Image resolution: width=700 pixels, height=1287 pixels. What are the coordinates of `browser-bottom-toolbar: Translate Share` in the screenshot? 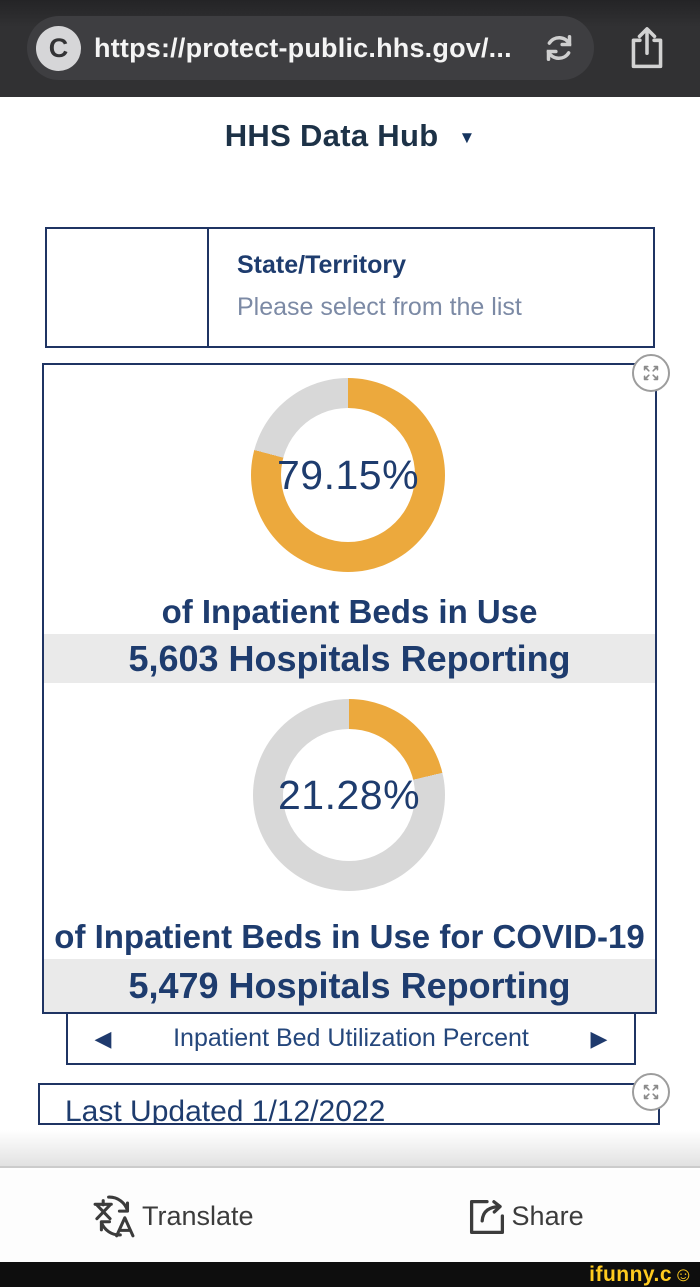 It's located at (350, 1216).